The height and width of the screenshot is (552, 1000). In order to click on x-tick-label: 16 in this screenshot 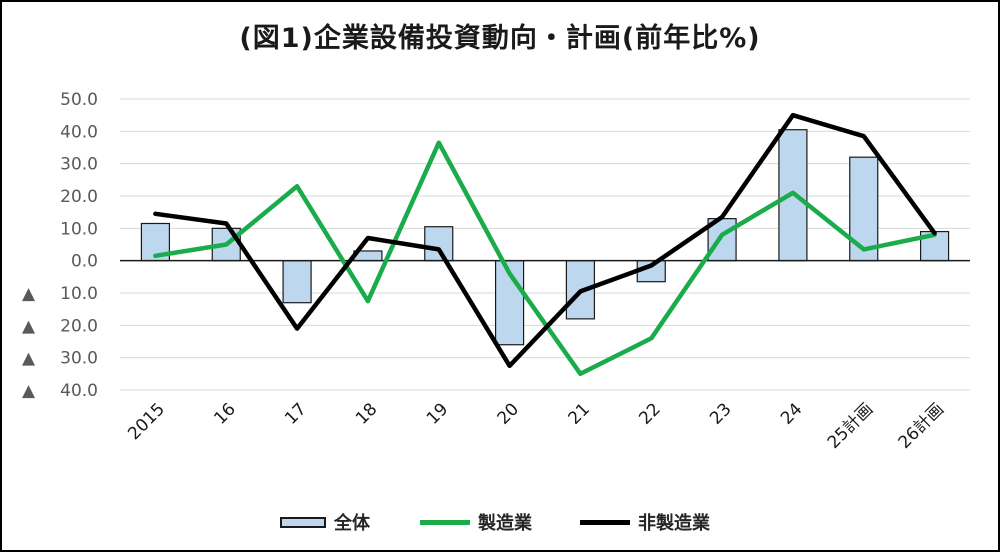, I will do `click(224, 413)`.